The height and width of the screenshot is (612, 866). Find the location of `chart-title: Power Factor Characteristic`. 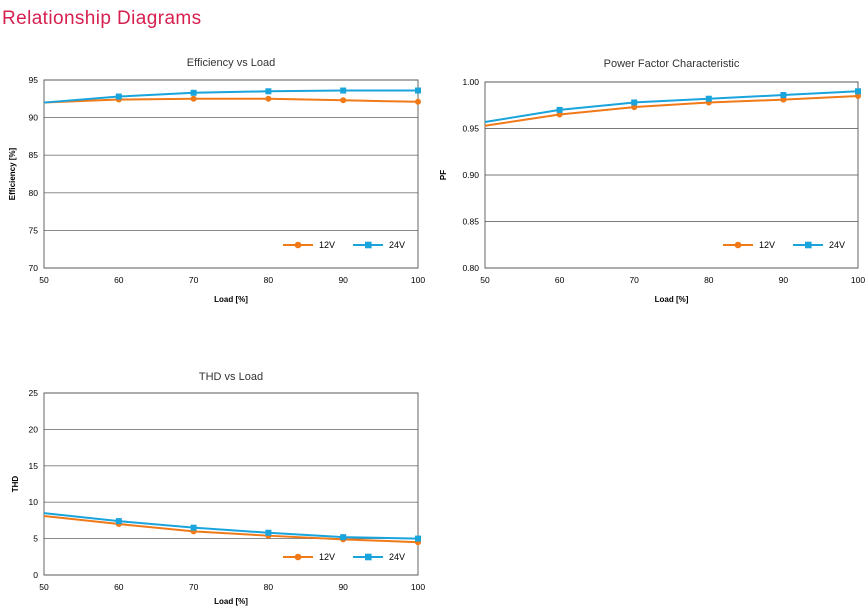

chart-title: Power Factor Characteristic is located at coordinates (672, 64).